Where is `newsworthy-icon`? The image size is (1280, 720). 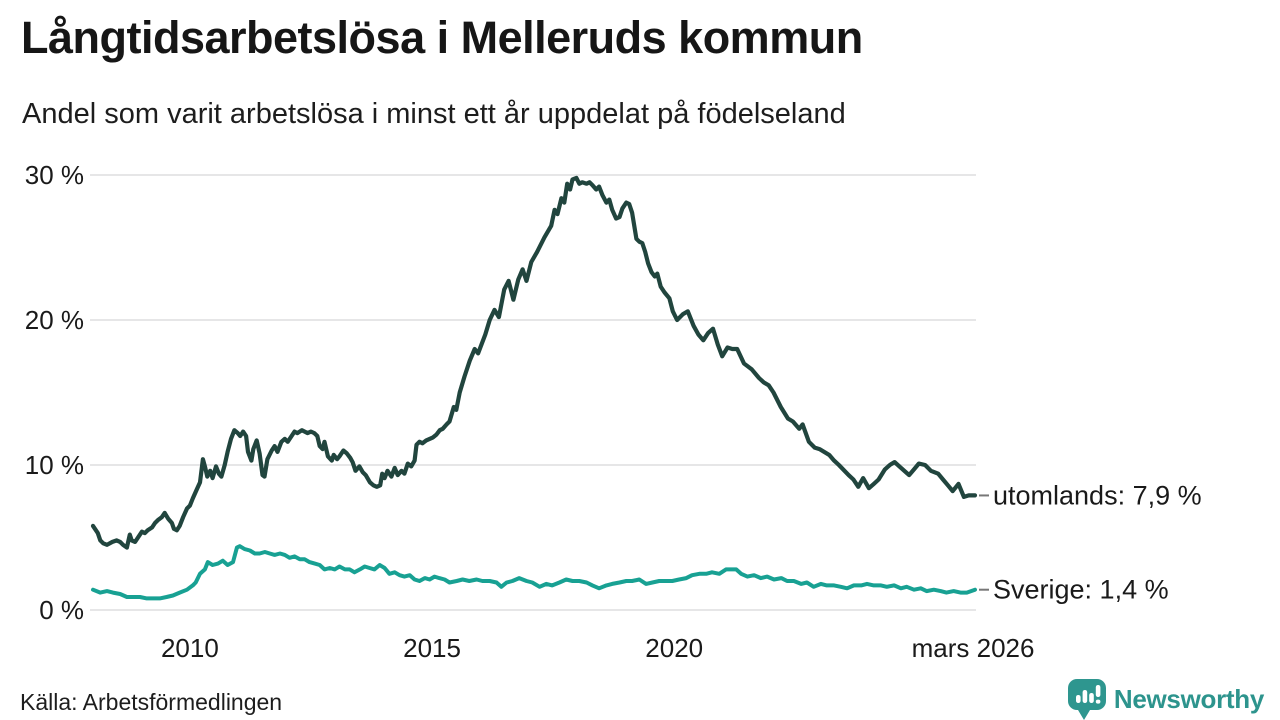
newsworthy-icon is located at coordinates (1086, 699).